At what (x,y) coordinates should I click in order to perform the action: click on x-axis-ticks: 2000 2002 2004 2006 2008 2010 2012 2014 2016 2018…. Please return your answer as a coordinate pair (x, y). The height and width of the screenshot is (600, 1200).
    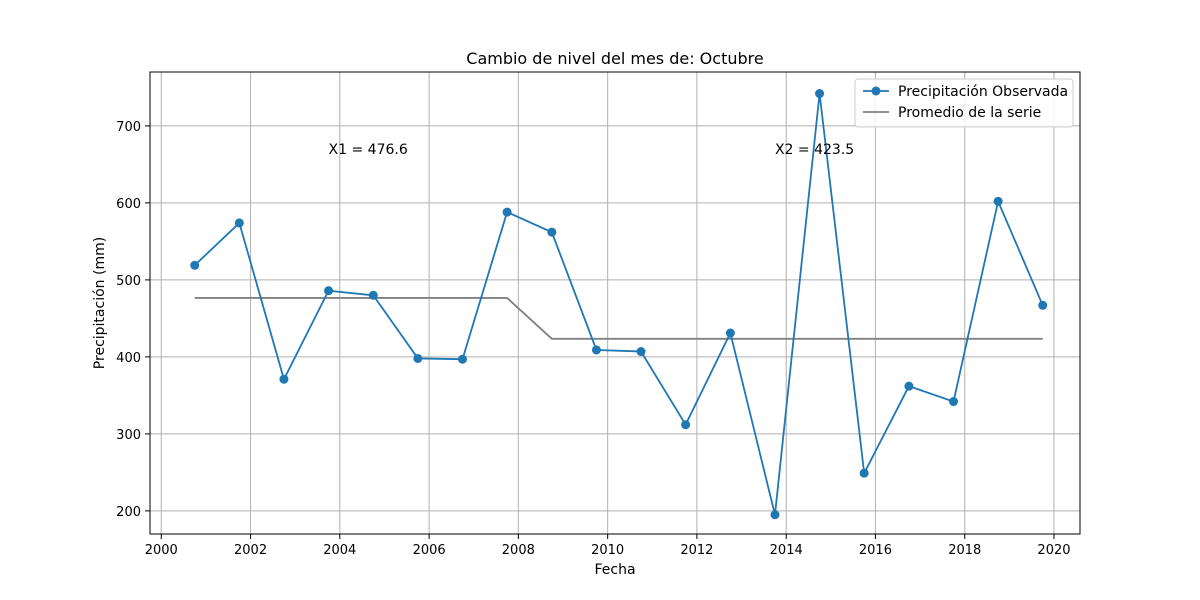
    Looking at the image, I should click on (608, 546).